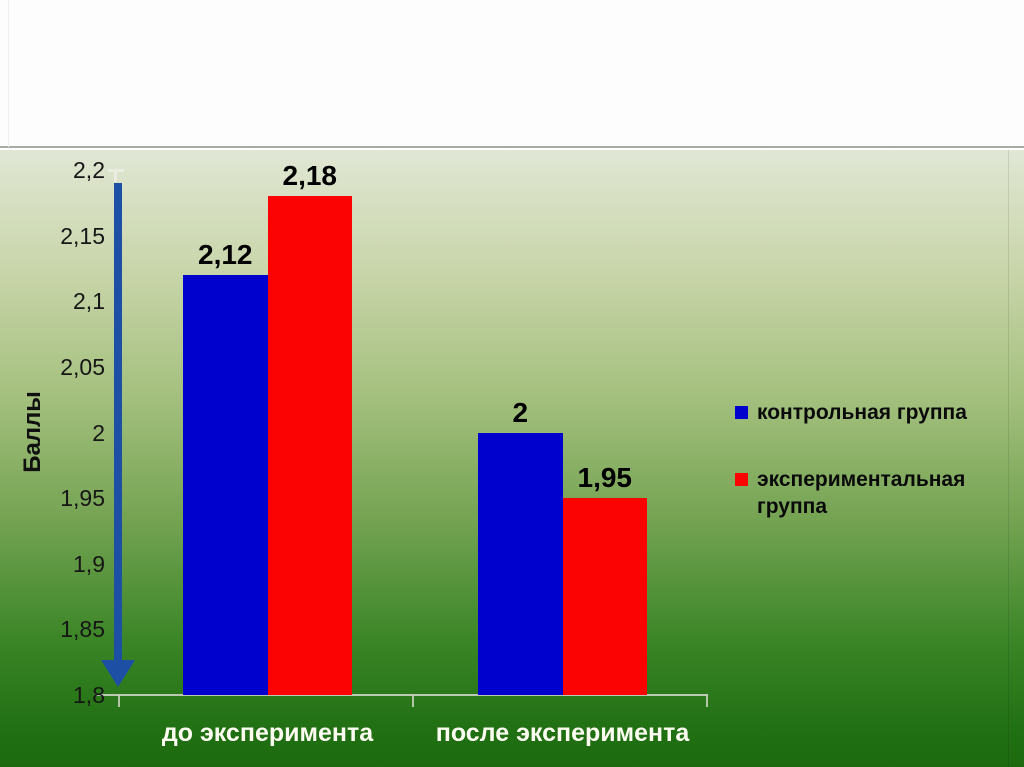  Describe the element at coordinates (82, 629) in the screenshot. I see `y-tick-label: 1,85` at that location.